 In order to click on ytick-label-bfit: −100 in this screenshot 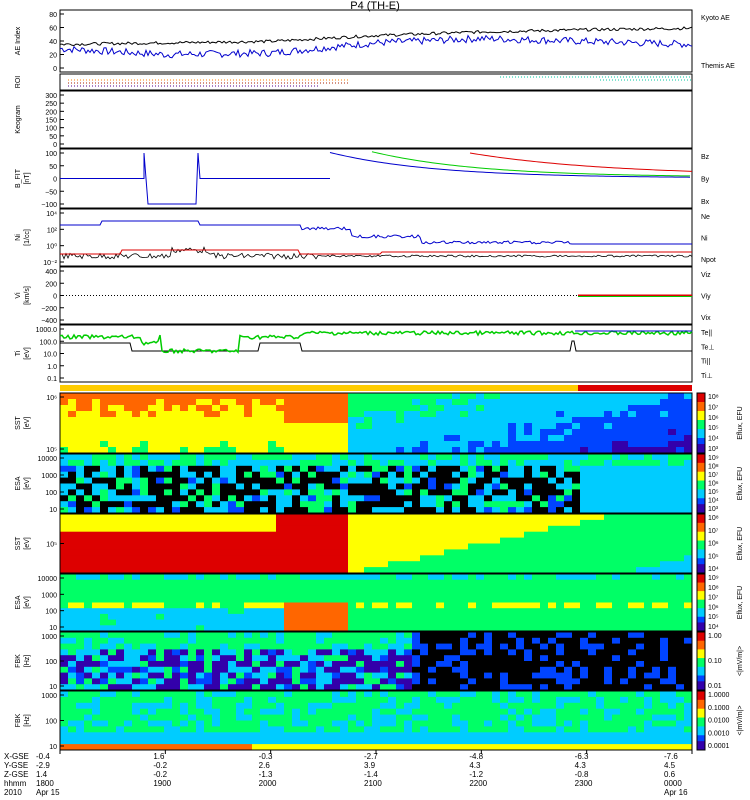, I will do `click(49, 205)`.